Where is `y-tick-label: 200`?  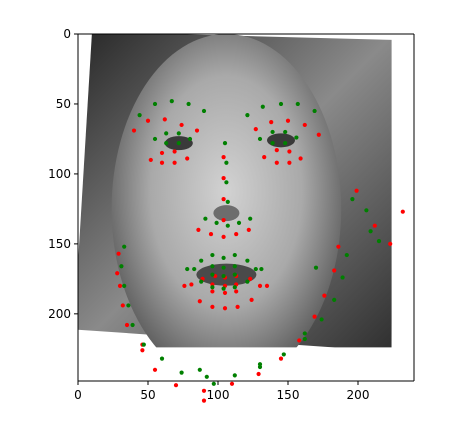
y-tick-label: 200 is located at coordinates (59, 314).